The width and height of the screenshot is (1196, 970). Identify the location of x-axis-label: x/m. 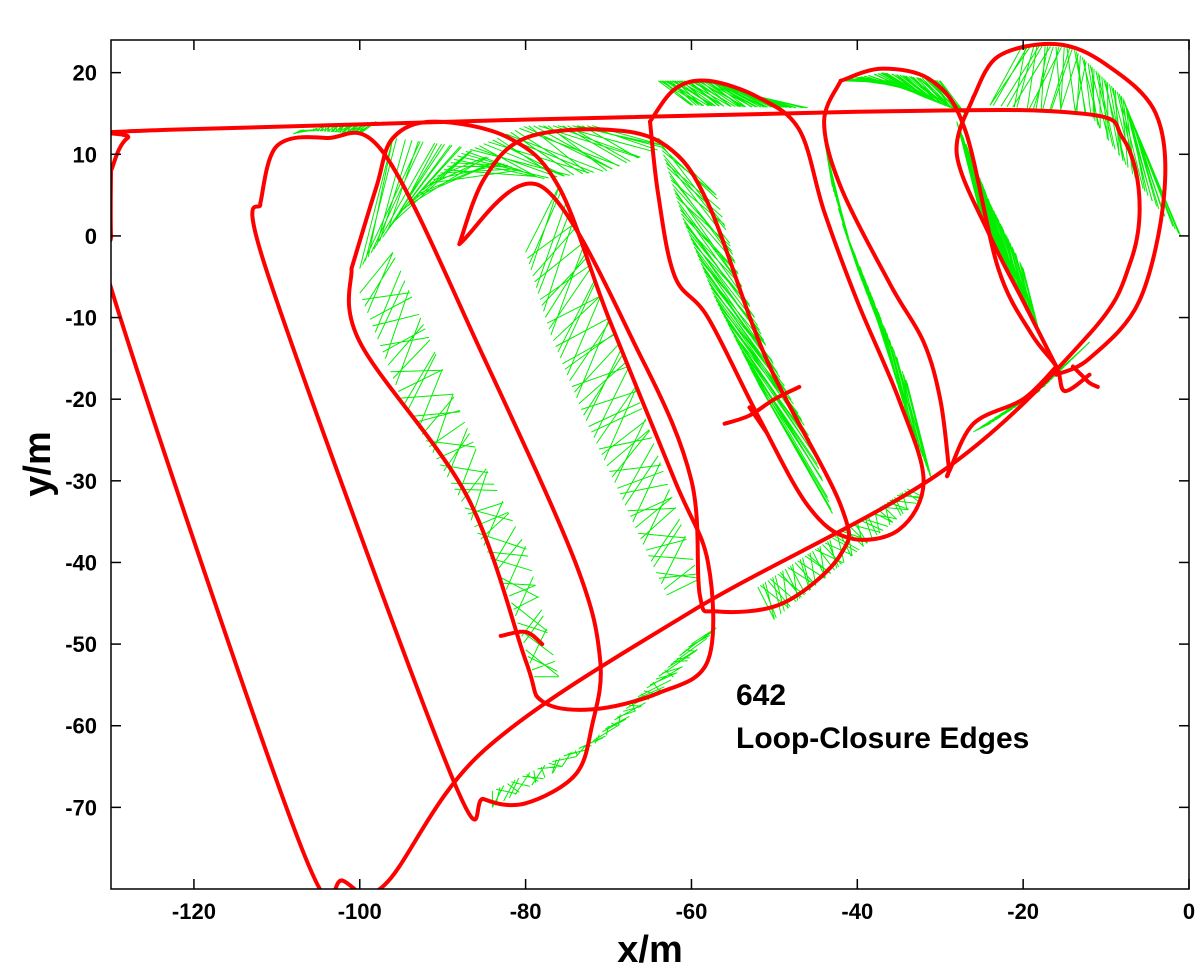
(649, 949).